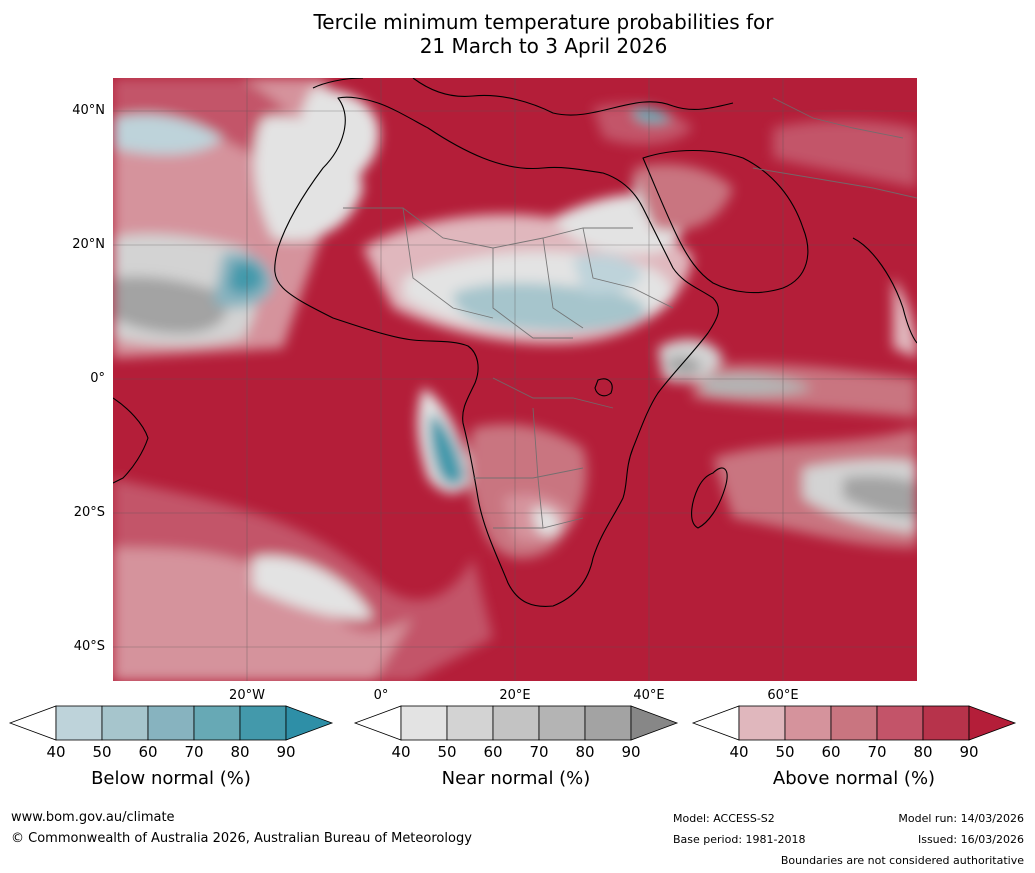  Describe the element at coordinates (785, 752) in the screenshot. I see `legend-above-tick-50: 50` at that location.